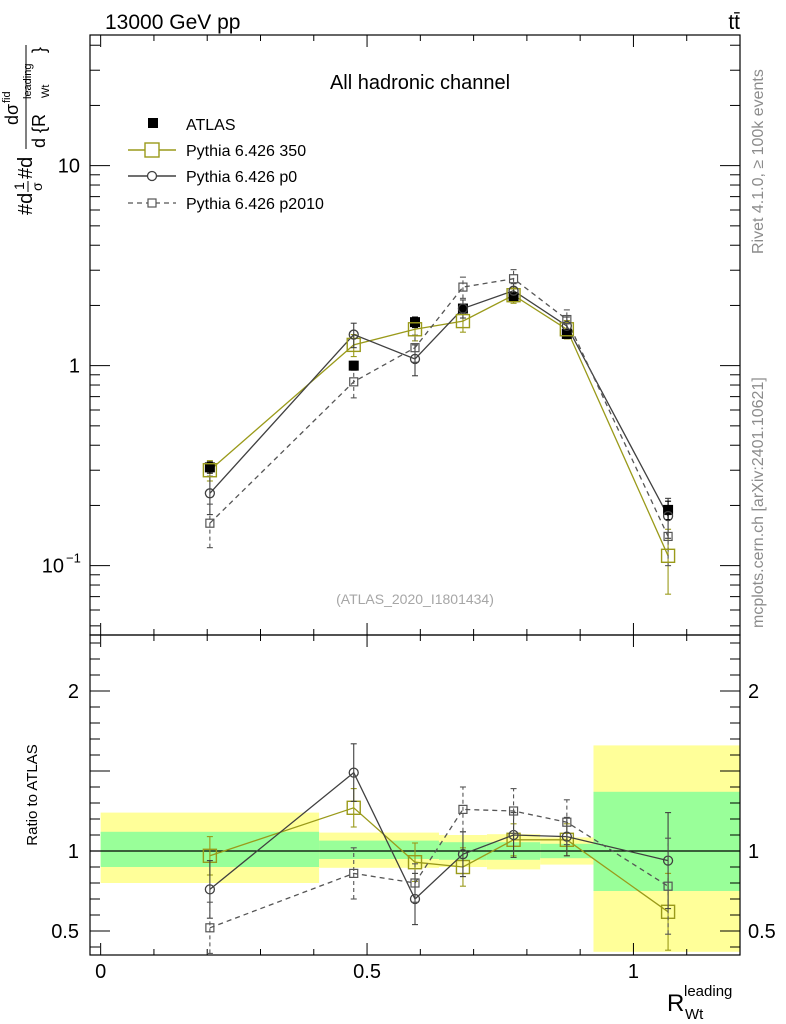  I want to click on legend-marker-pythia-p0, so click(152, 176).